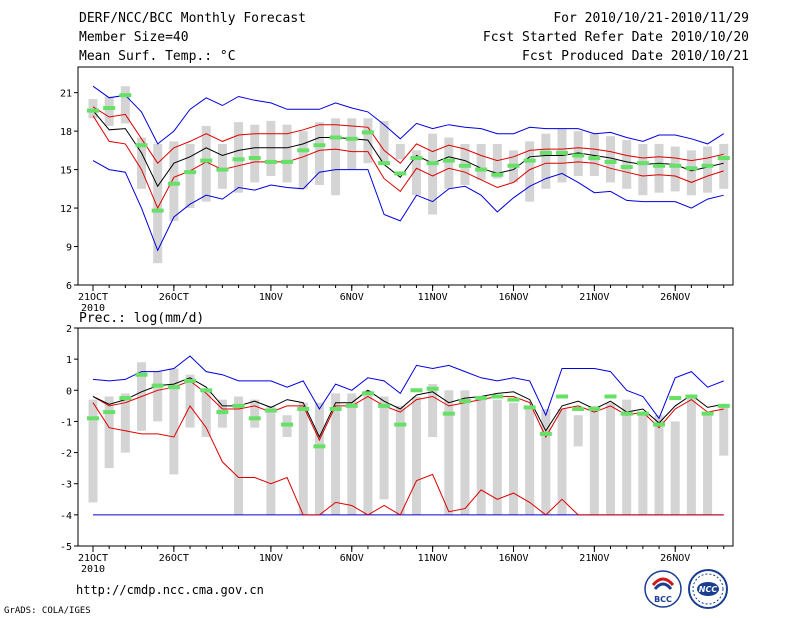 The height and width of the screenshot is (618, 800). What do you see at coordinates (66, 454) in the screenshot?
I see `precip-y-tick-label: -2` at bounding box center [66, 454].